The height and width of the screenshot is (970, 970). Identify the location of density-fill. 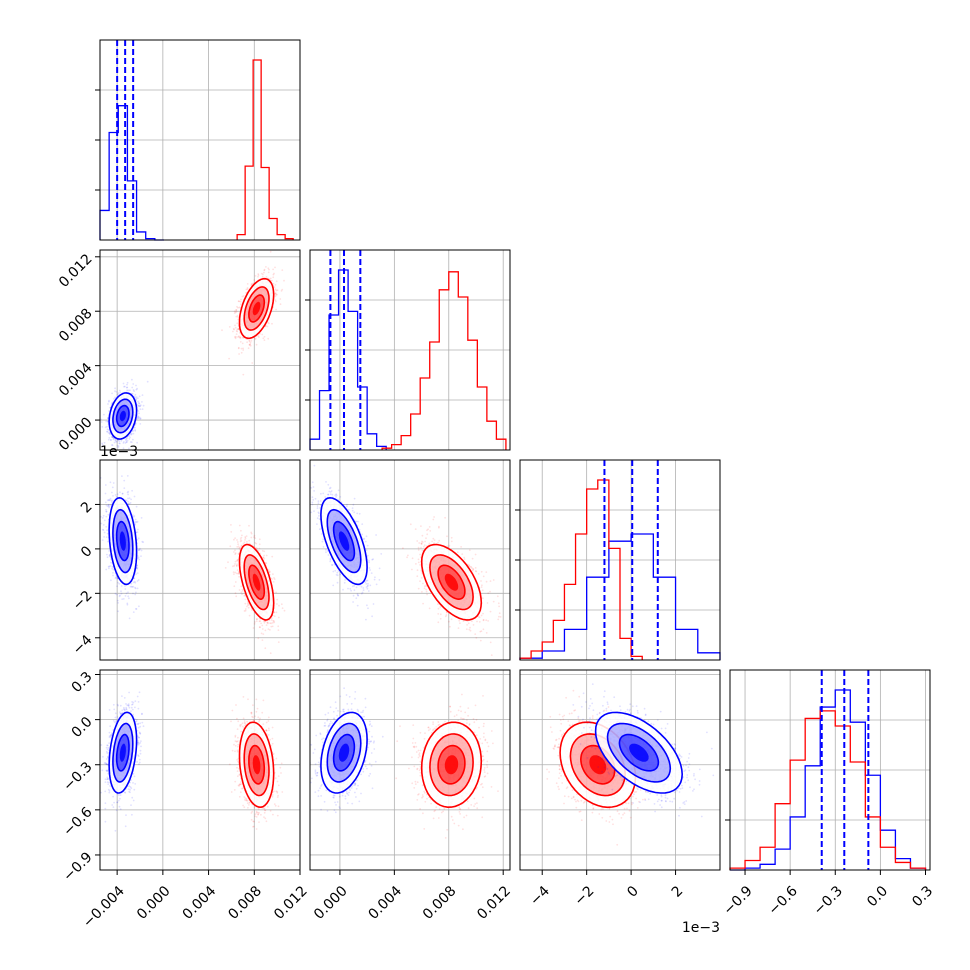
(256, 308).